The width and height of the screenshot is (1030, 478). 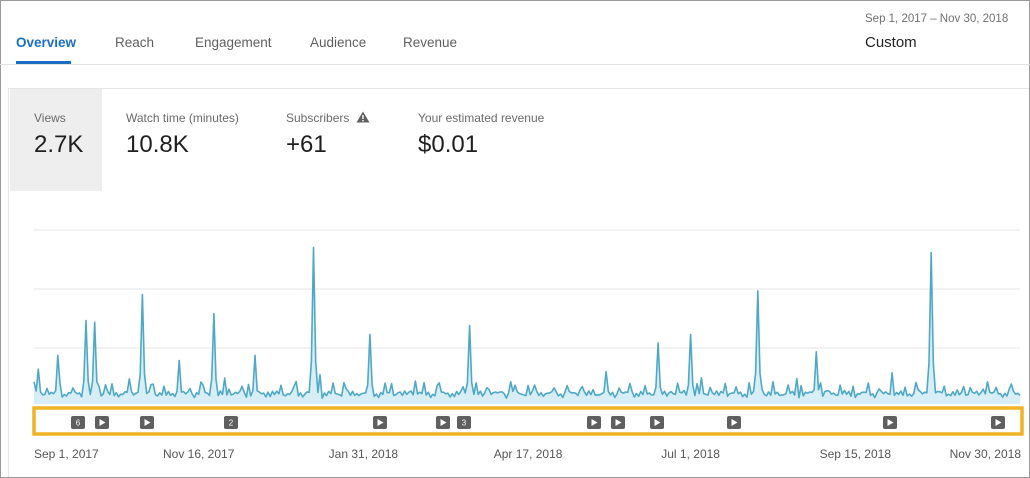 I want to click on tabs-divider, so click(x=515, y=64).